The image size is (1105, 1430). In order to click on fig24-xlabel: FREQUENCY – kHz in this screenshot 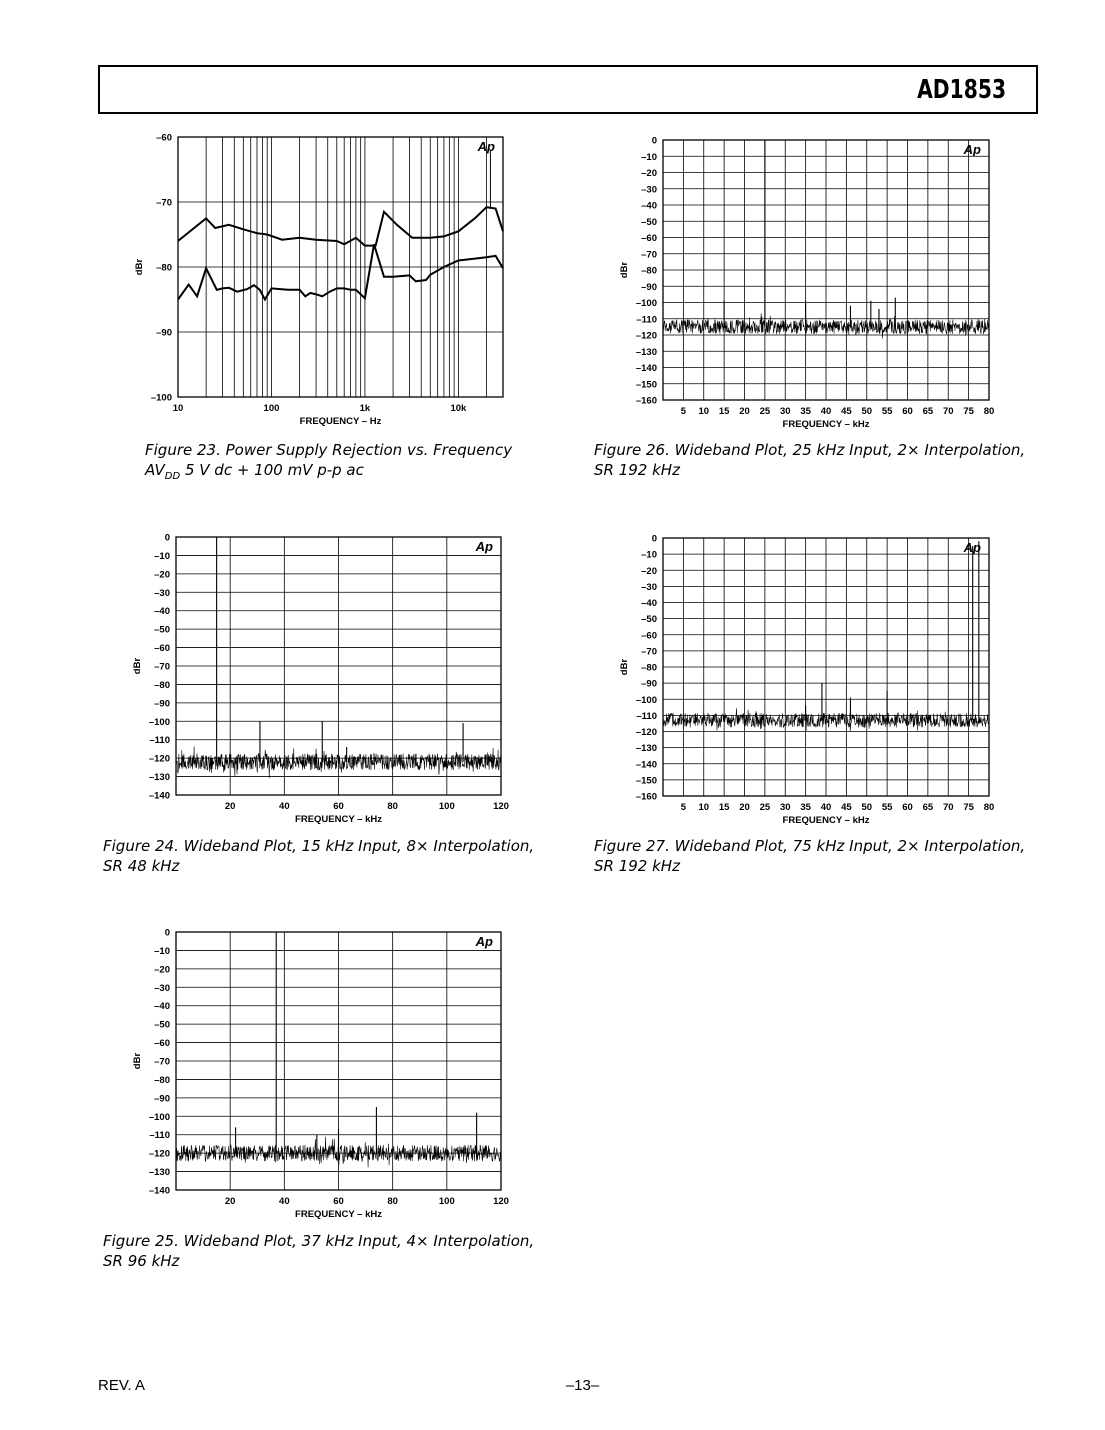, I will do `click(338, 819)`.